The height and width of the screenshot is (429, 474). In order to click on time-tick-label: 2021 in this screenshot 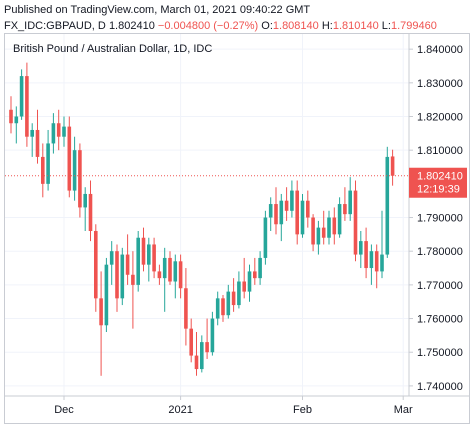, I will do `click(180, 410)`.